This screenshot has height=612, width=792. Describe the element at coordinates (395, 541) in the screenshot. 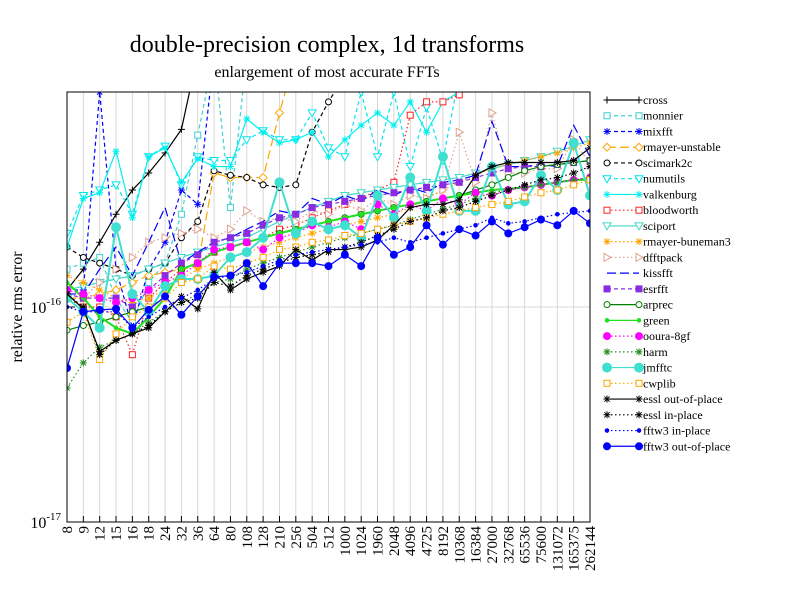

I see `x-tick-label: 2048` at that location.